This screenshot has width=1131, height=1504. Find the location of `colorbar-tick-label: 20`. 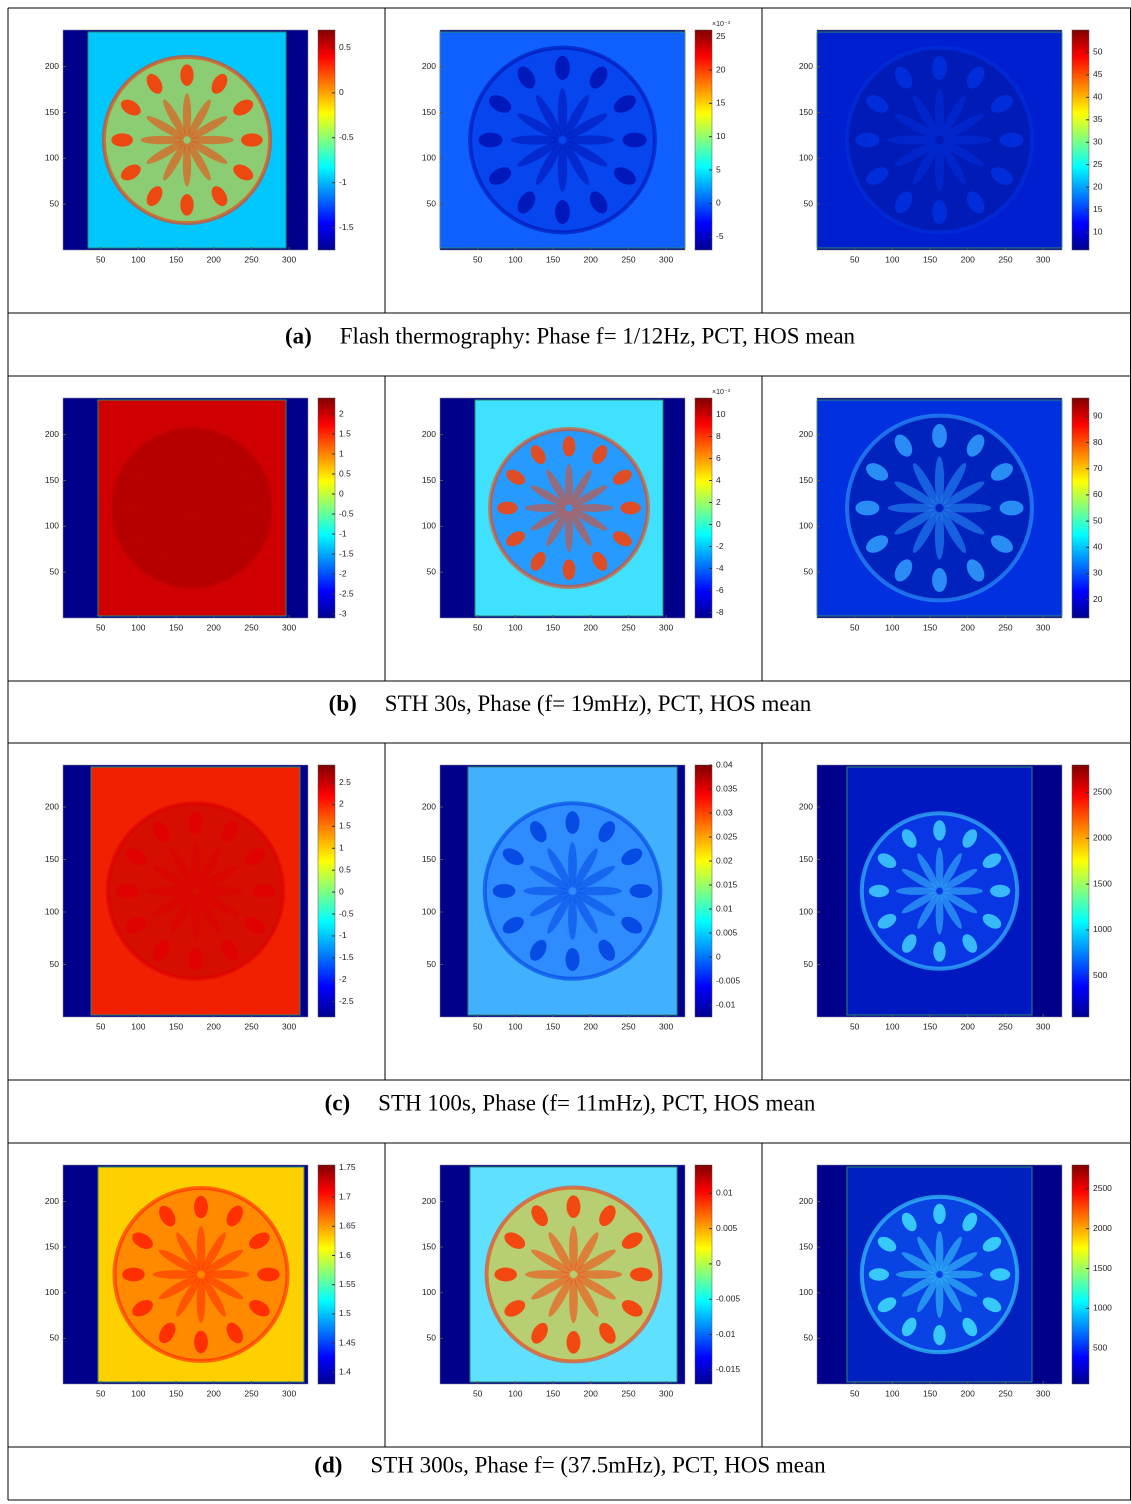

colorbar-tick-label: 20 is located at coordinates (1098, 186).